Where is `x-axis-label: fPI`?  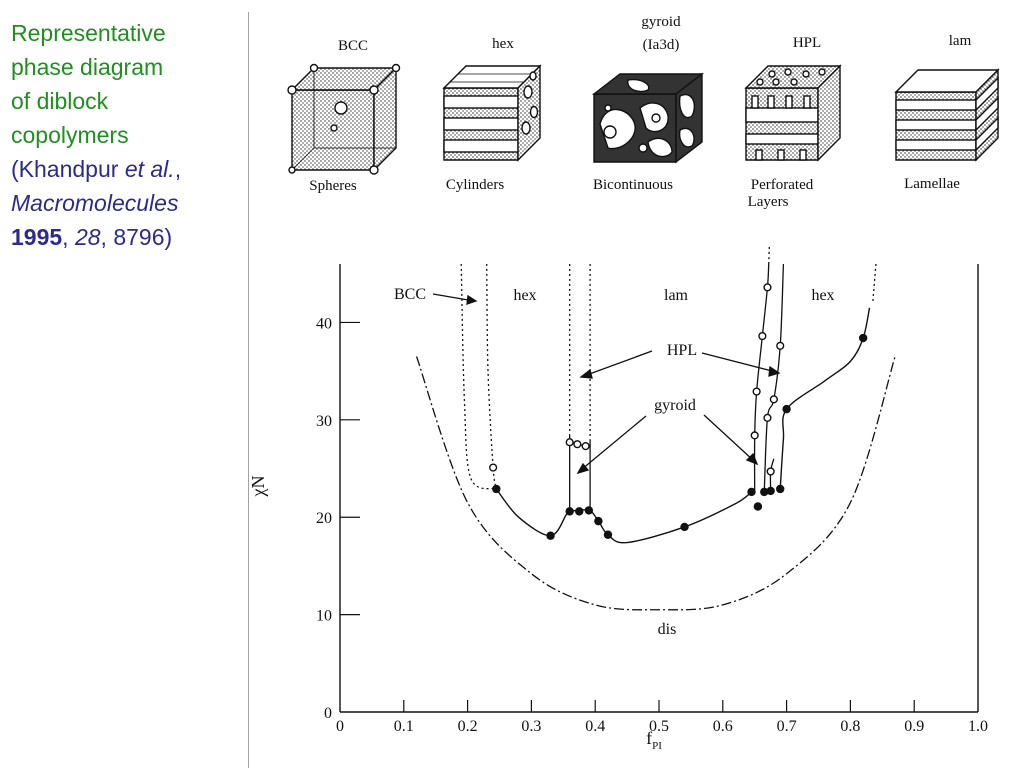 x-axis-label: fPI is located at coordinates (654, 740).